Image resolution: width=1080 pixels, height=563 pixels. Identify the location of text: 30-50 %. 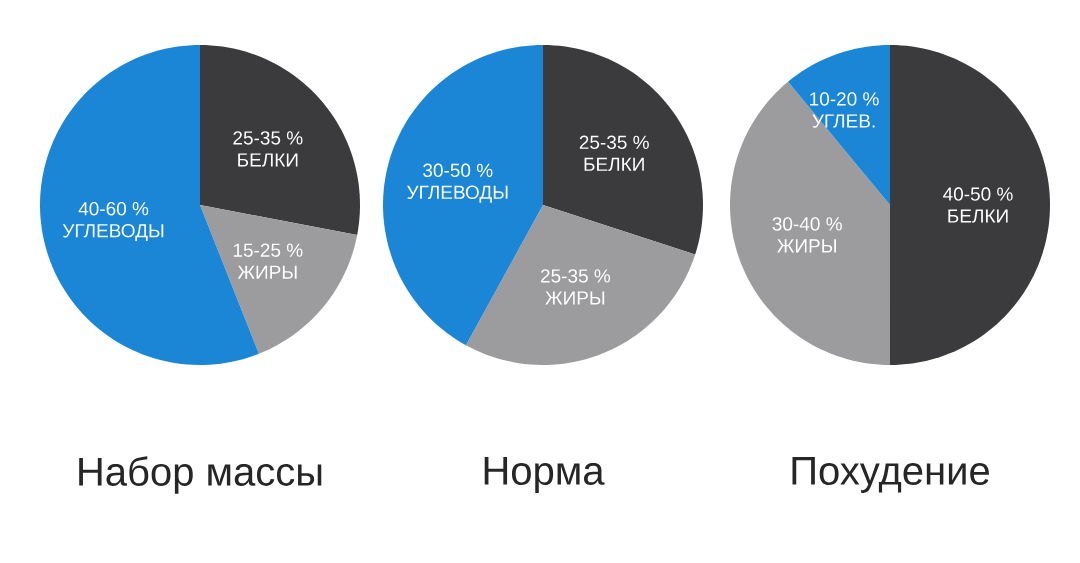
(458, 170).